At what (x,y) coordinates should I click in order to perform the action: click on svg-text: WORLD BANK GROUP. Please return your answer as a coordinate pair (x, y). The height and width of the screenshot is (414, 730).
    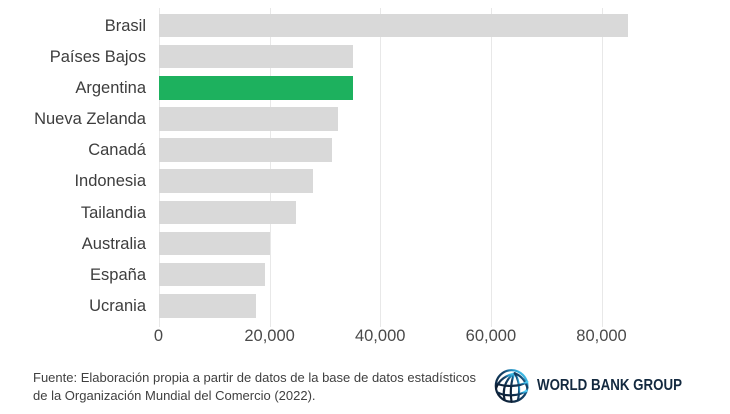
    Looking at the image, I should click on (609, 385).